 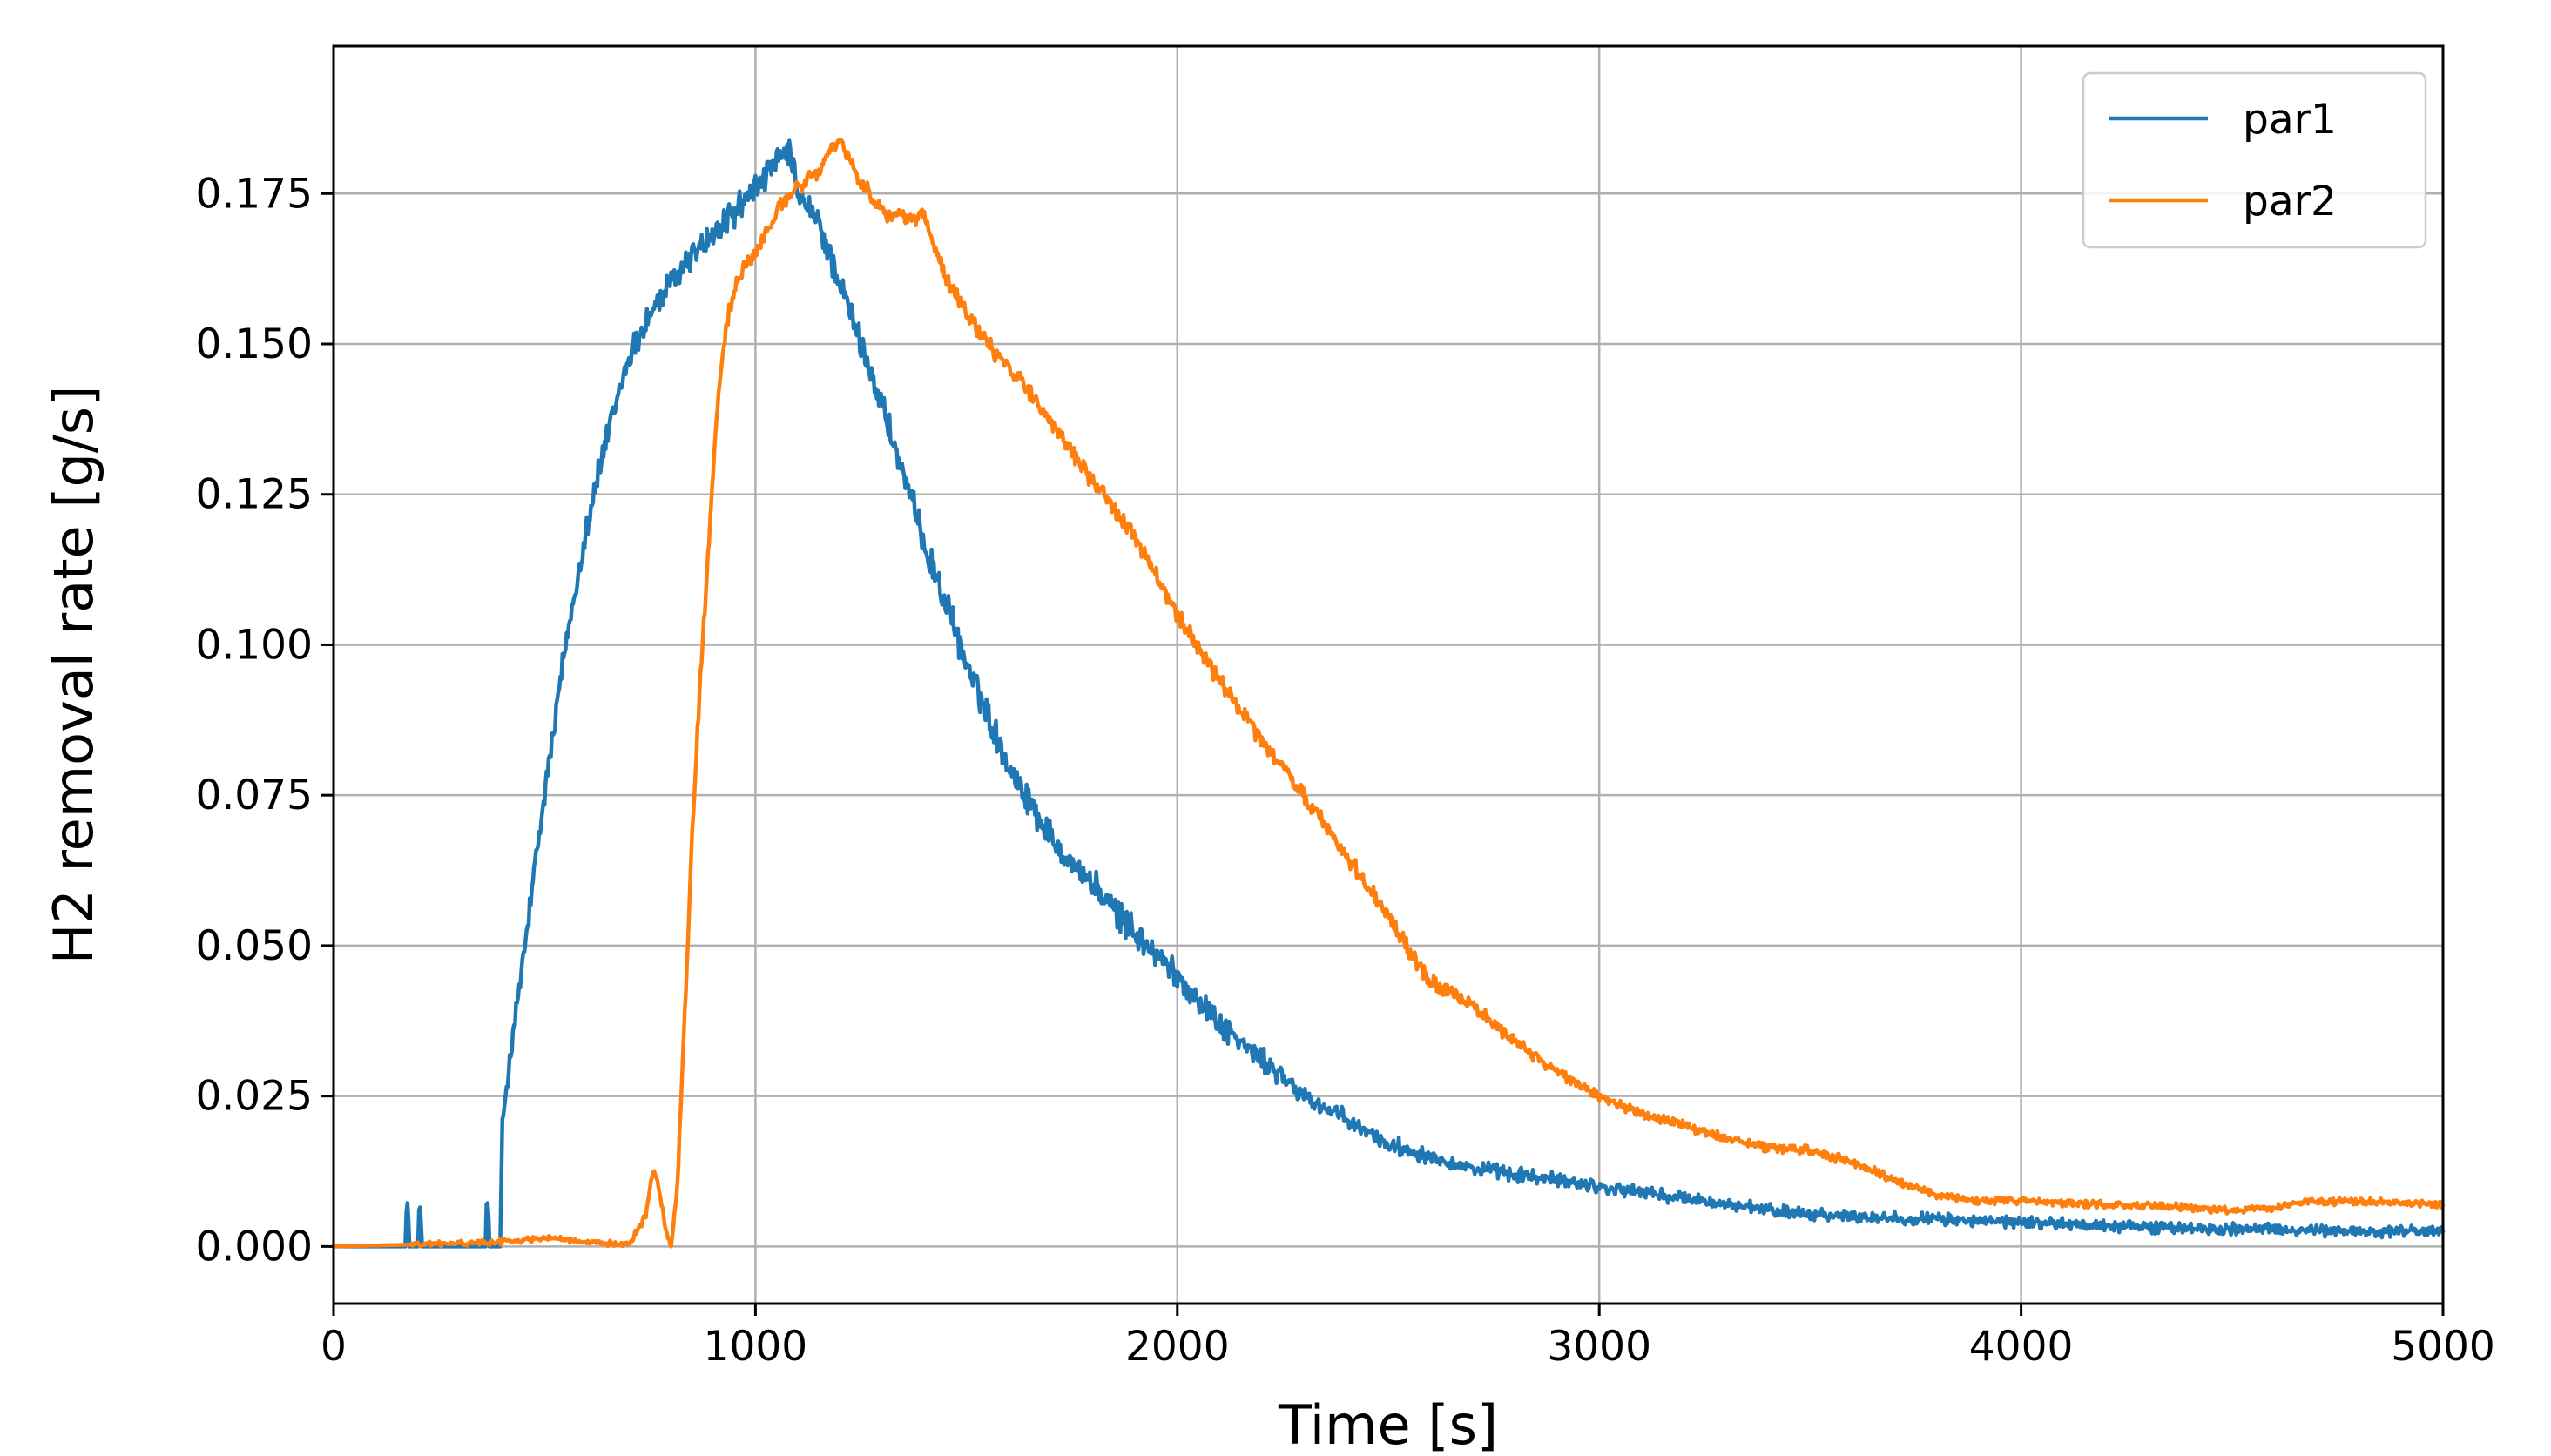 I want to click on x-axis: 0 1000 2000 3000 4000 5000, so click(x=1408, y=1337).